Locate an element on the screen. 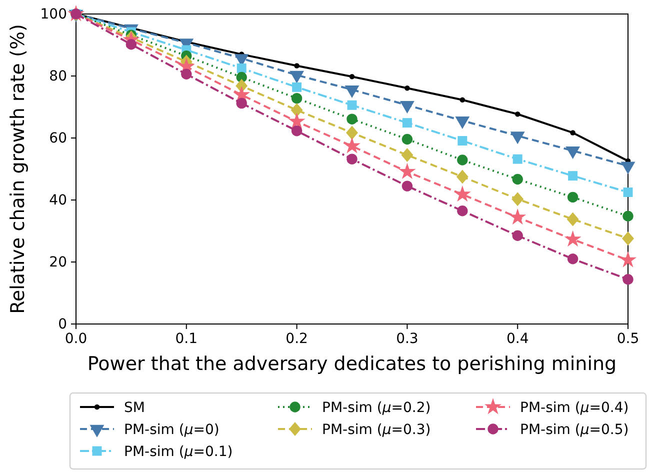  y-tick-label: 60 is located at coordinates (58, 138).